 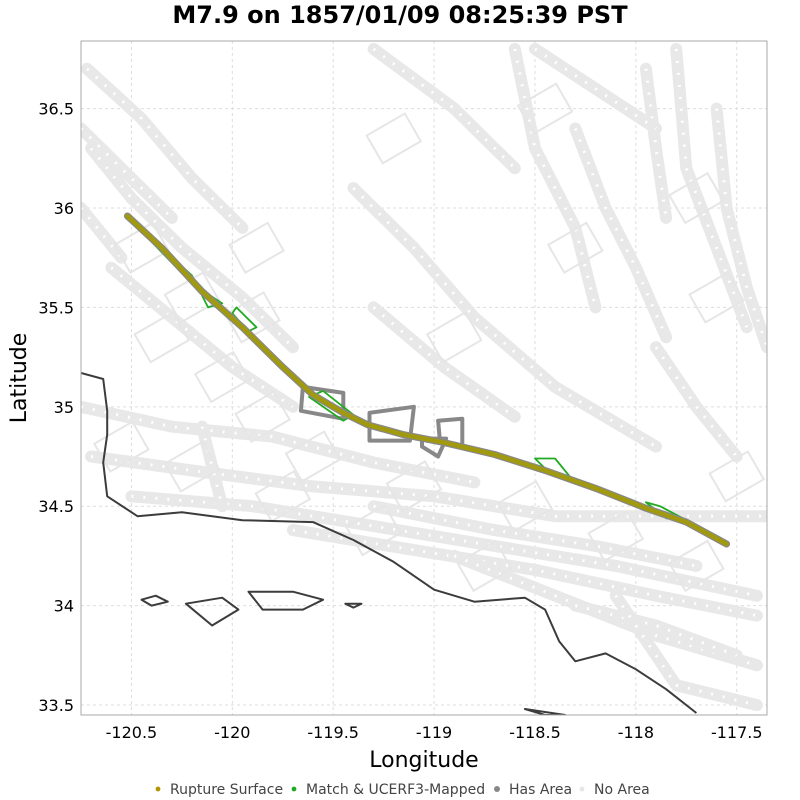 I want to click on y-axis-label: Latitude, so click(x=19, y=378).